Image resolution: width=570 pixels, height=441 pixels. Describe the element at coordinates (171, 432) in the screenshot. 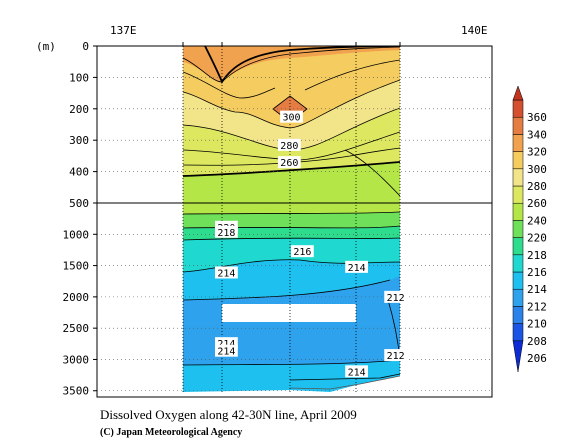

I see `credit-text: (C) Japan Meteorological Agency` at that location.